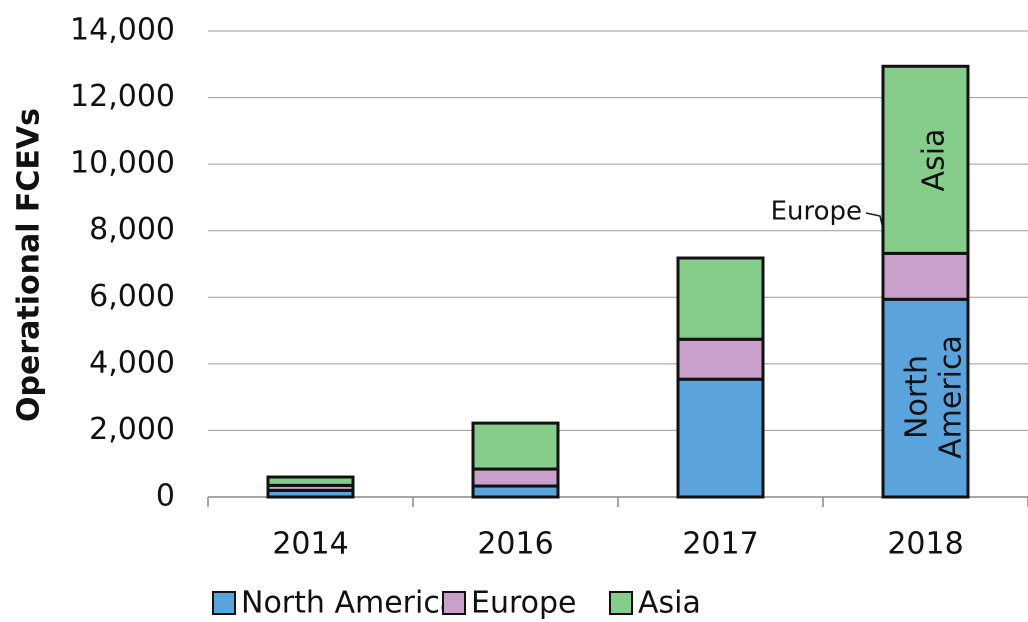 This screenshot has width=1028, height=622. I want to click on legend-label: Asia, so click(669, 603).